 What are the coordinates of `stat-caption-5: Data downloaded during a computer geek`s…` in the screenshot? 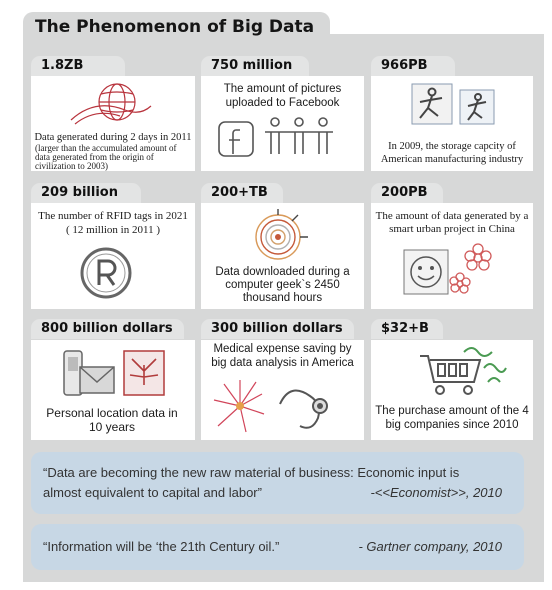 It's located at (282, 285).